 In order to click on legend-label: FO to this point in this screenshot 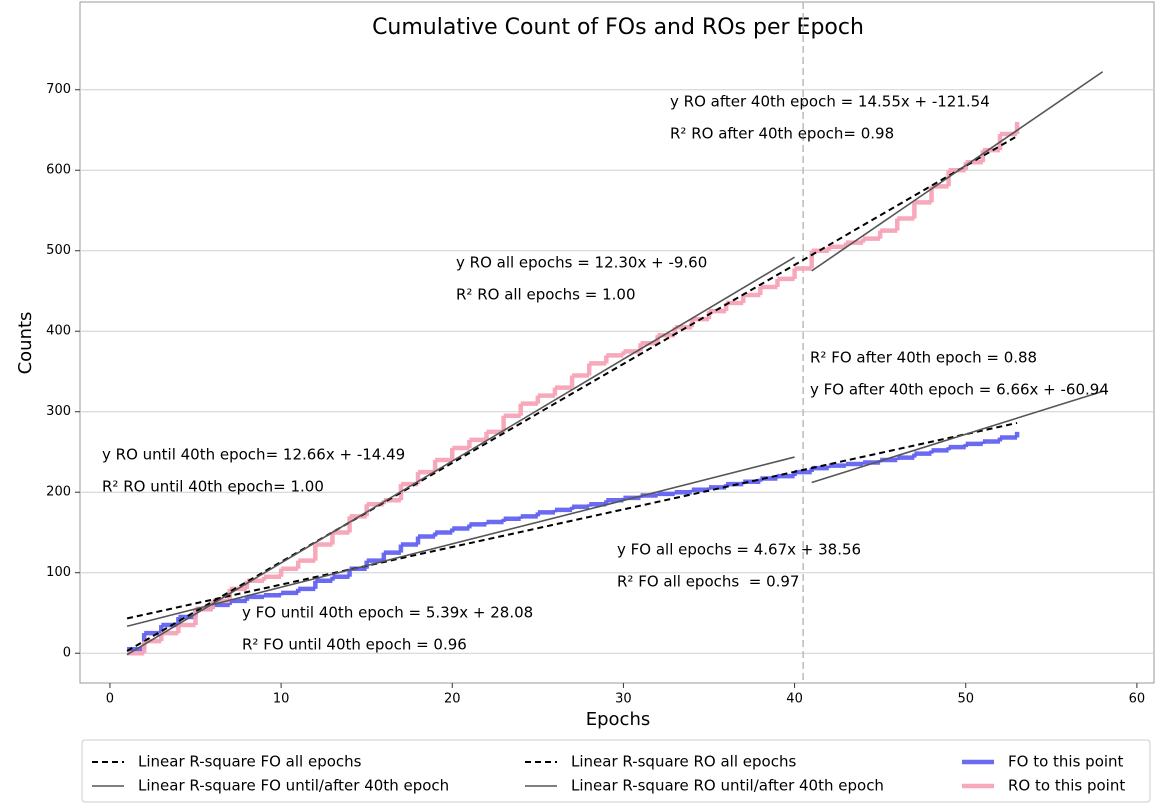, I will do `click(1066, 762)`.